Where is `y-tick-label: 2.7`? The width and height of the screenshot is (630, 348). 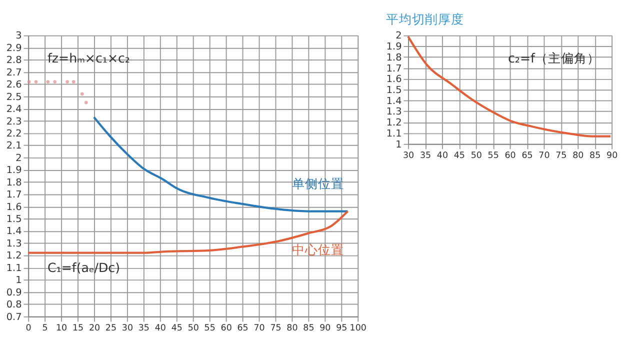 y-tick-label: 2.7 is located at coordinates (14, 72).